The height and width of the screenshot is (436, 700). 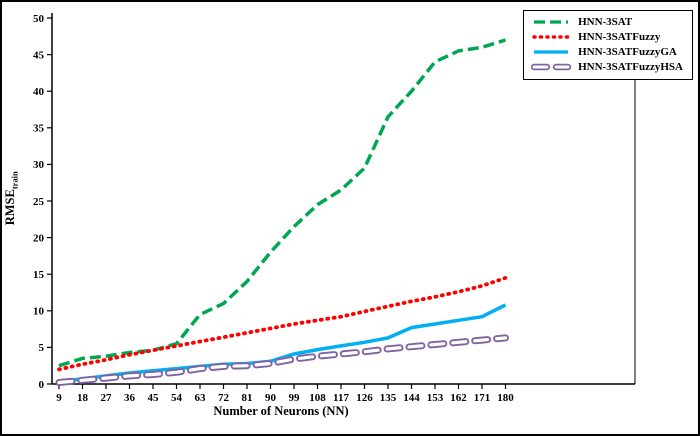 What do you see at coordinates (295, 398) in the screenshot?
I see `svg-text: 99` at bounding box center [295, 398].